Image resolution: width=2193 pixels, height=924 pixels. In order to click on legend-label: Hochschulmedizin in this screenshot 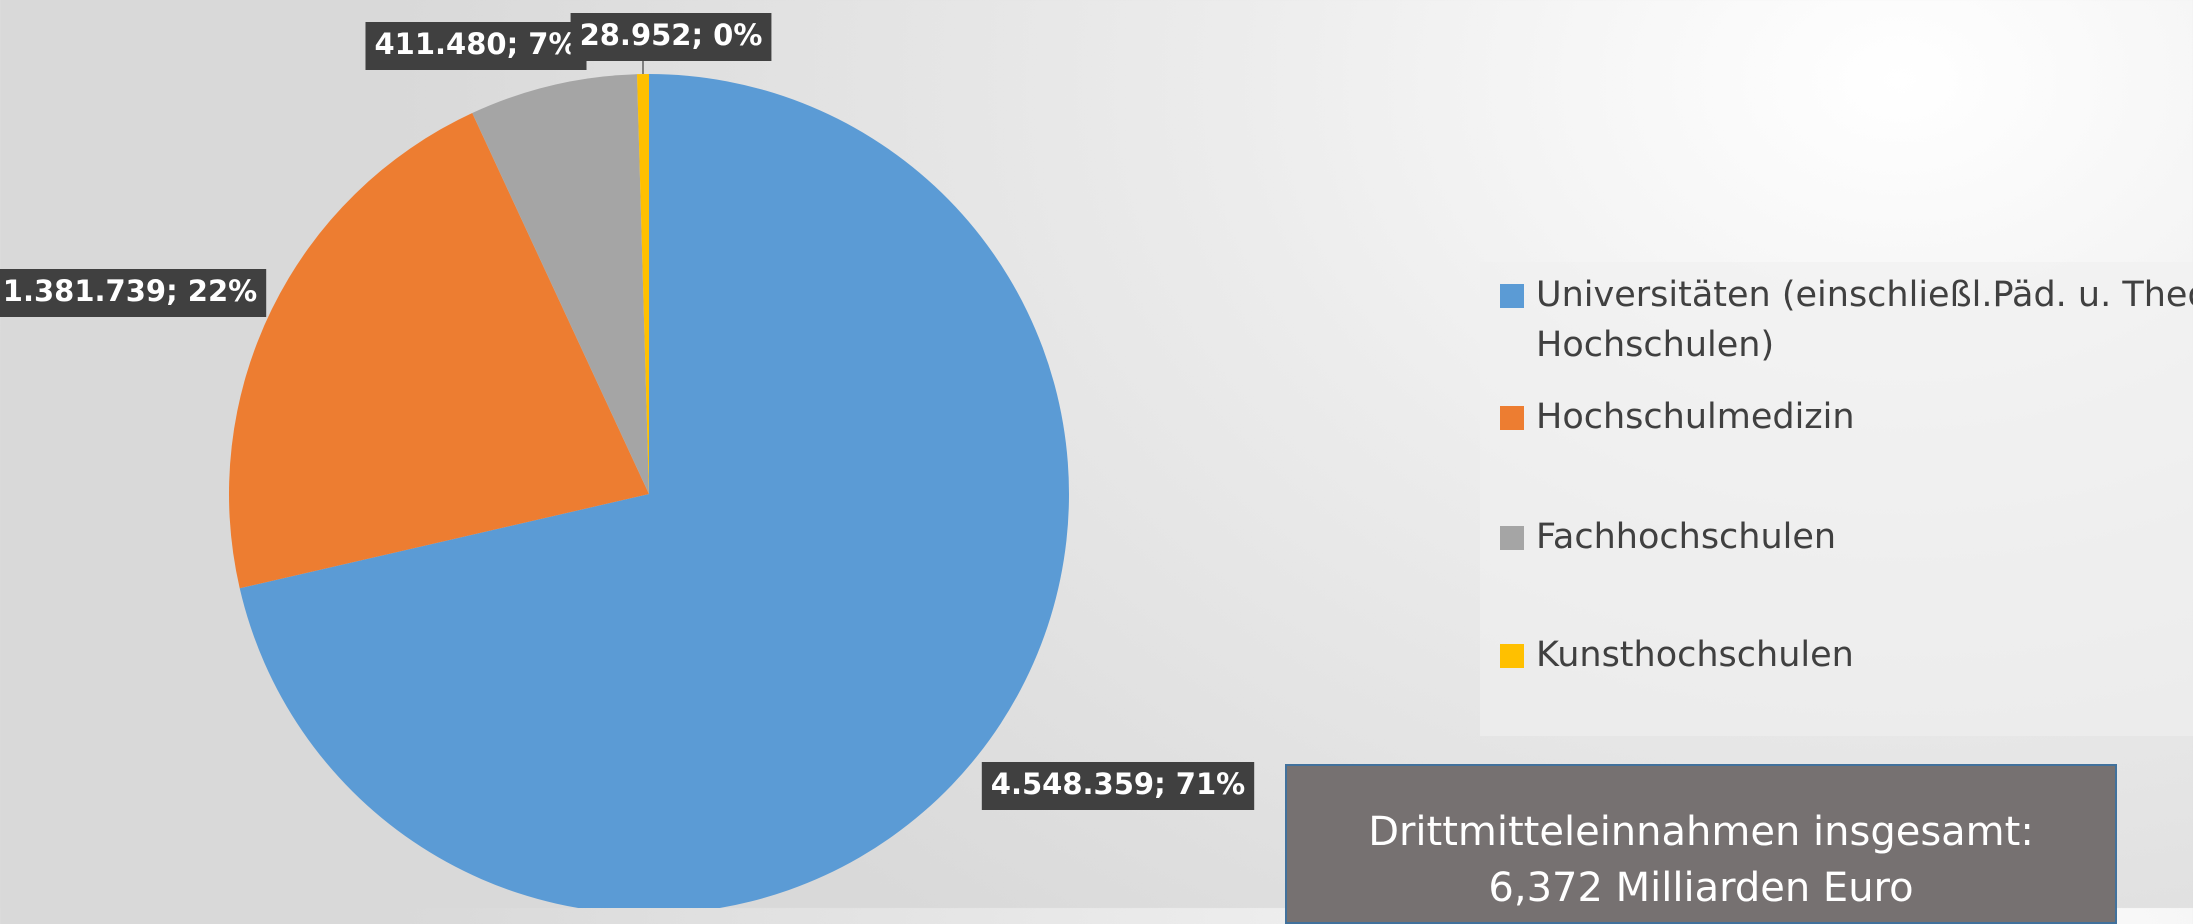, I will do `click(1695, 417)`.